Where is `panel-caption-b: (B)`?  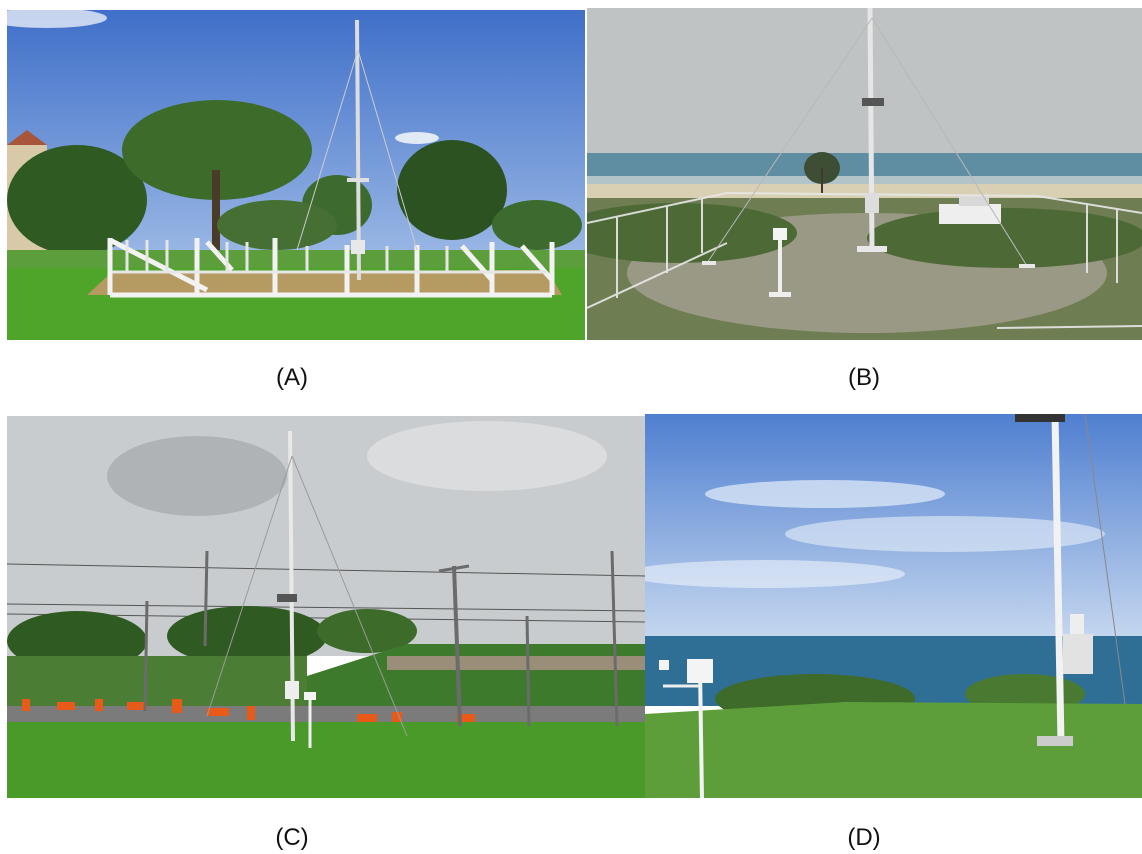 panel-caption-b: (B) is located at coordinates (864, 377).